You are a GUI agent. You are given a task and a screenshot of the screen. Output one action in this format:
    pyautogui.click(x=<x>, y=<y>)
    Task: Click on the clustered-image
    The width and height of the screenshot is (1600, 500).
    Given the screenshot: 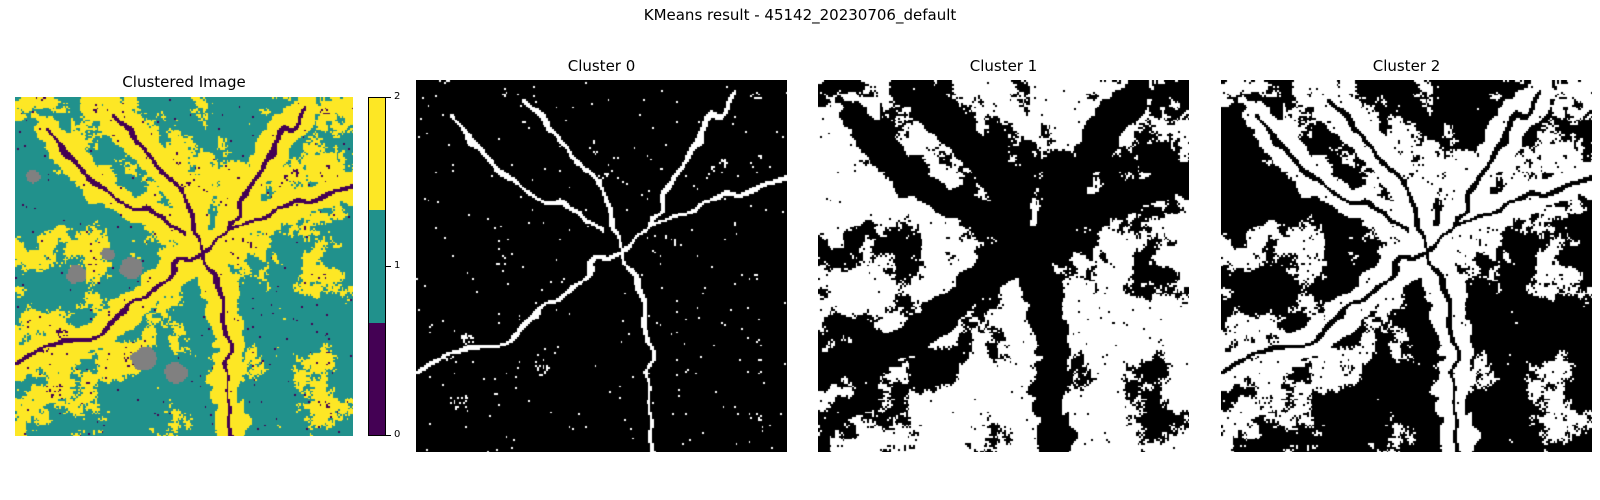 What is the action you would take?
    pyautogui.click(x=184, y=266)
    